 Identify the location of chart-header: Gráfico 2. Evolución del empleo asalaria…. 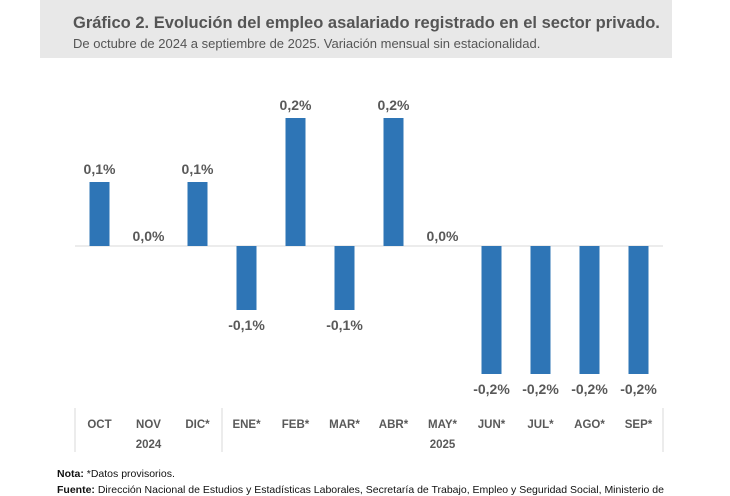
(356, 29).